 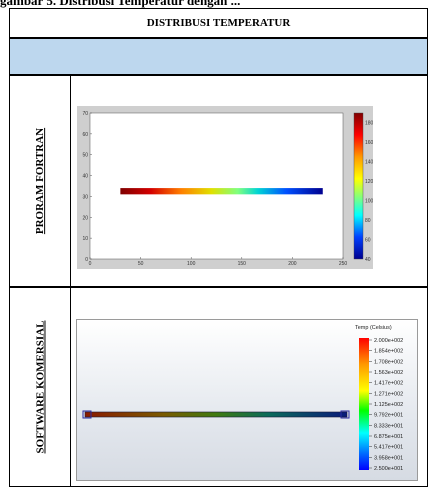 What do you see at coordinates (345, 414) in the screenshot?
I see `rod-right-end` at bounding box center [345, 414].